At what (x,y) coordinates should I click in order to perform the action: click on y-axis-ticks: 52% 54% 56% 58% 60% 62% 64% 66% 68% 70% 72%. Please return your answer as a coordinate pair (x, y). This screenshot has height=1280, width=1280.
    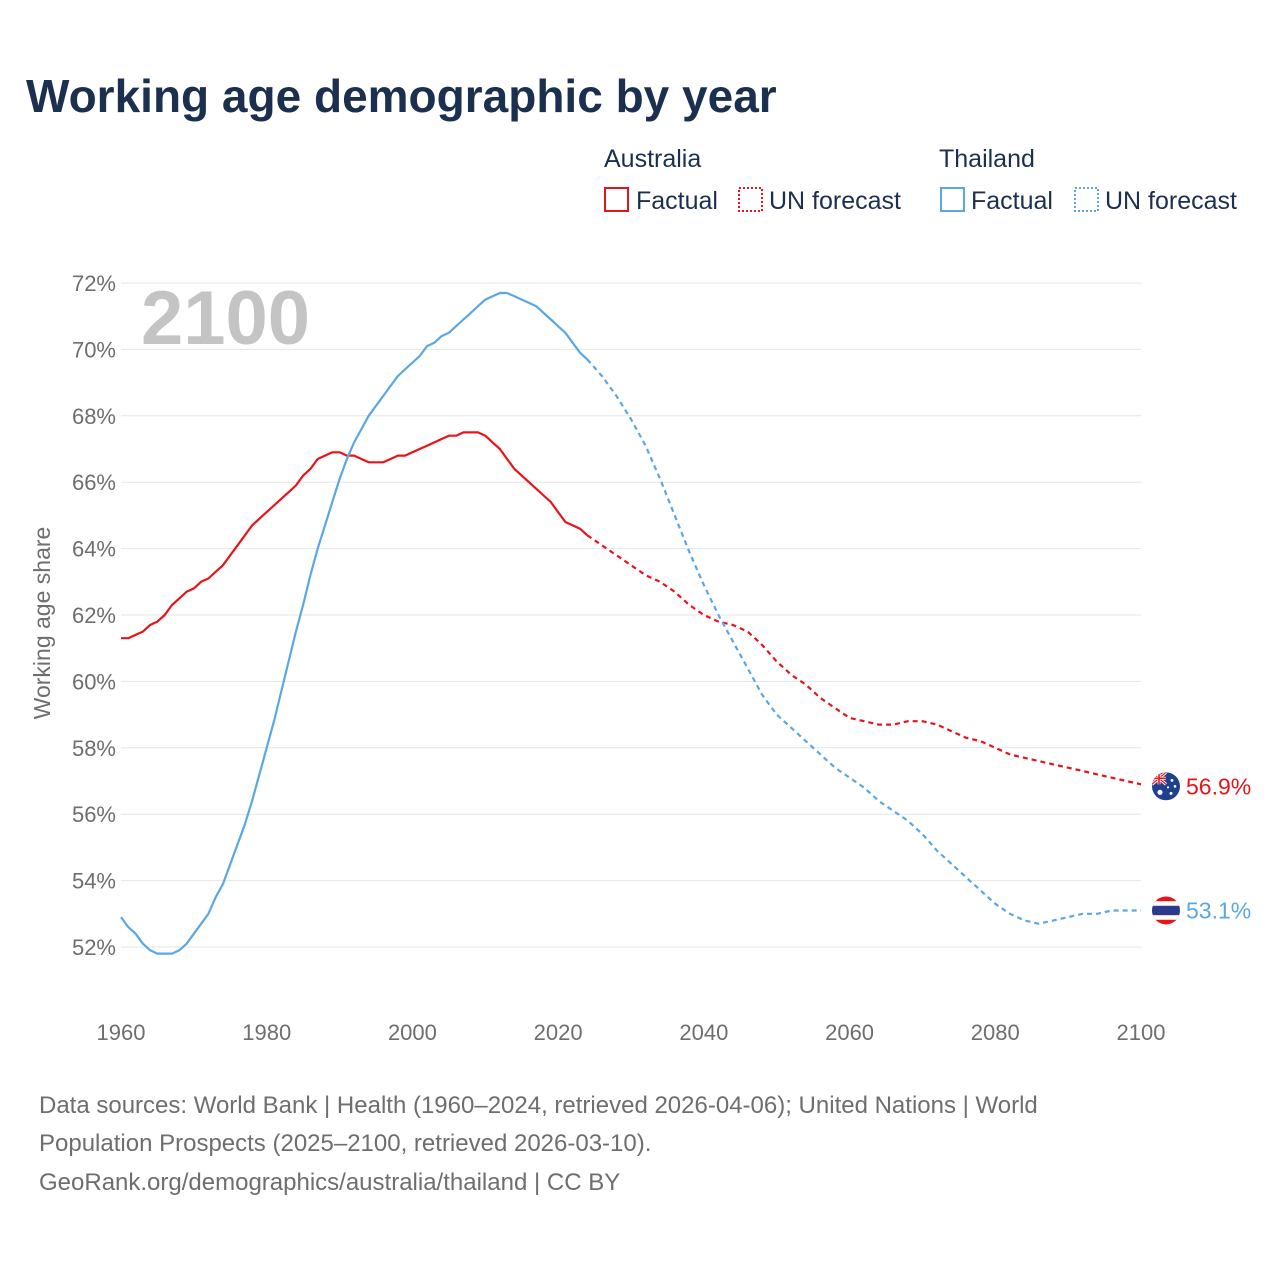
    Looking at the image, I should click on (94, 615).